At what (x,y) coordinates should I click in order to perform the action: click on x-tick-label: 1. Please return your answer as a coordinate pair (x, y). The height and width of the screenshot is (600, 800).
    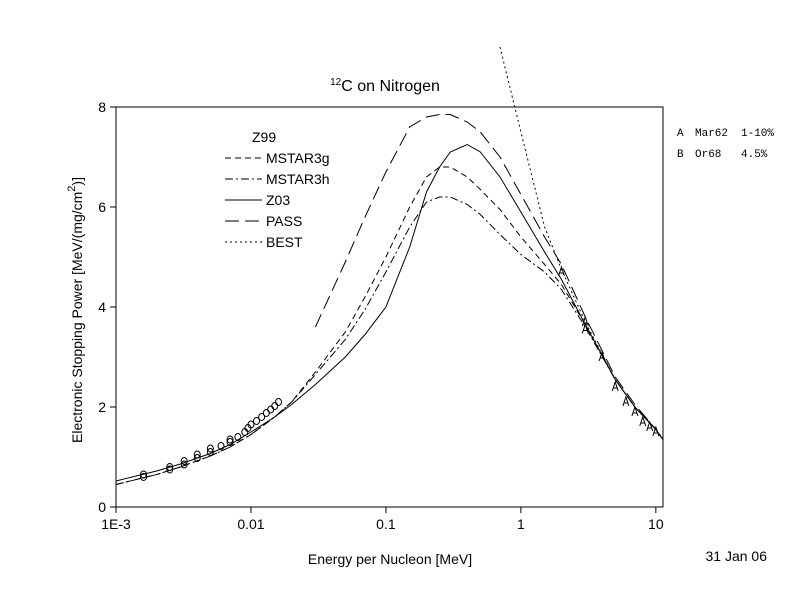
    Looking at the image, I should click on (521, 524).